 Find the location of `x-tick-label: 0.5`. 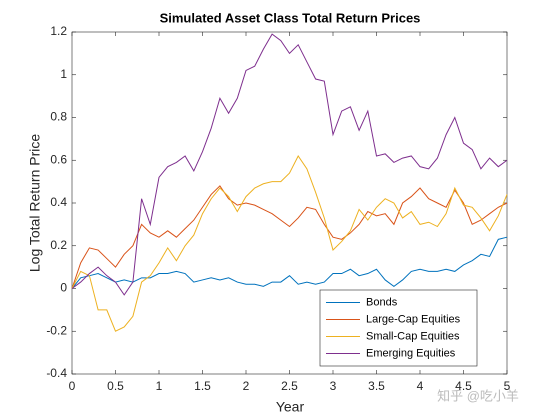

x-tick-label: 0.5 is located at coordinates (115, 386).